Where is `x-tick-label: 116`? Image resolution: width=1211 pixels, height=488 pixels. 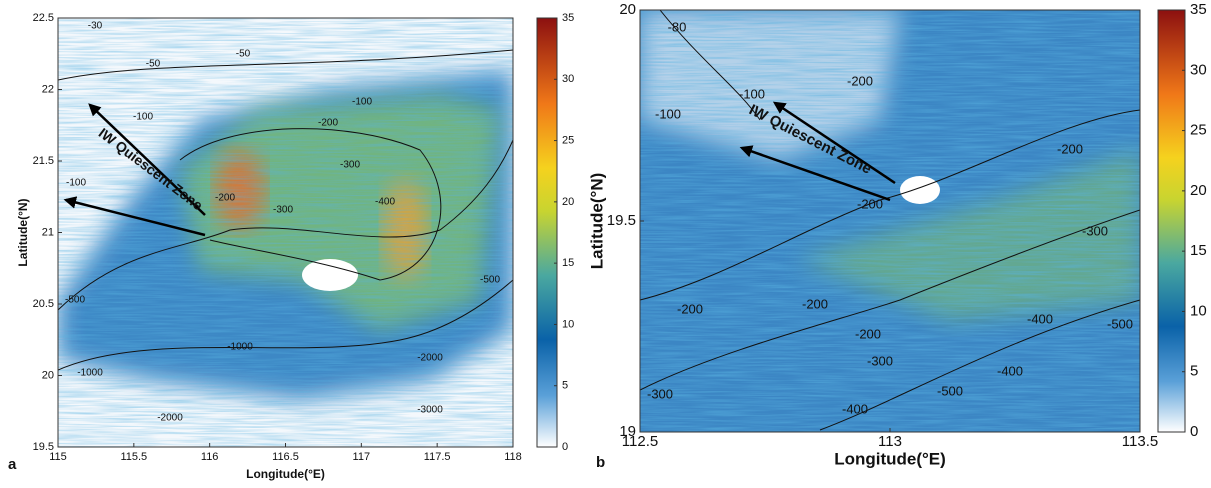 x-tick-label: 116 is located at coordinates (210, 457).